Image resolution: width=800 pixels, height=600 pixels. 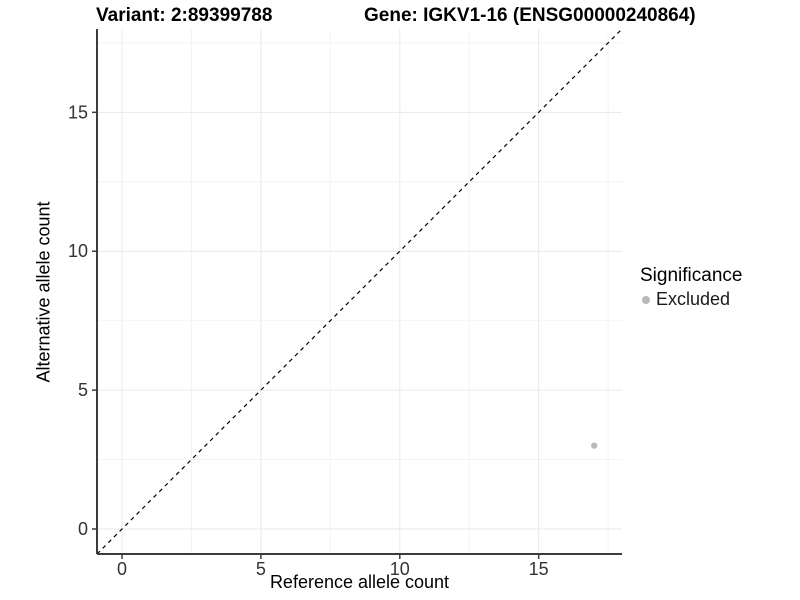 What do you see at coordinates (691, 275) in the screenshot?
I see `legend-title: Significance` at bounding box center [691, 275].